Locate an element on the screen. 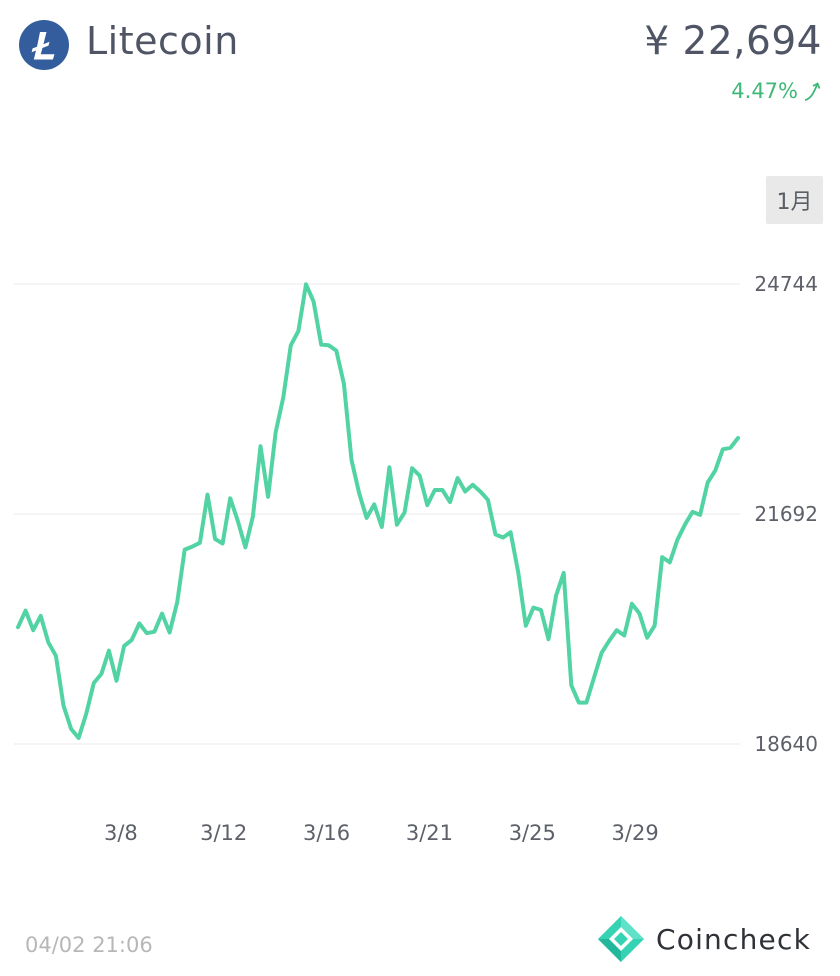  coincheck-brand: Coincheck is located at coordinates (711, 940).